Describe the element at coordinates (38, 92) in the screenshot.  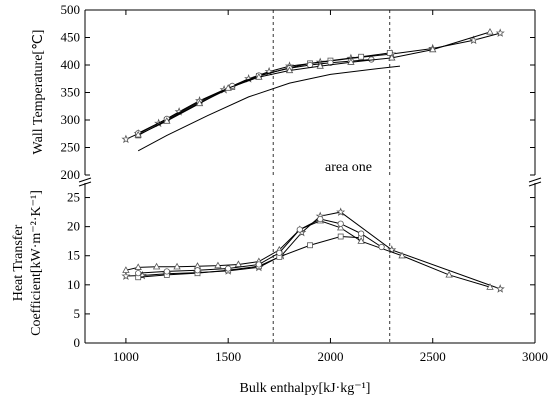
I see `top-y-axis-label: Wall Temperature[℃]` at that location.